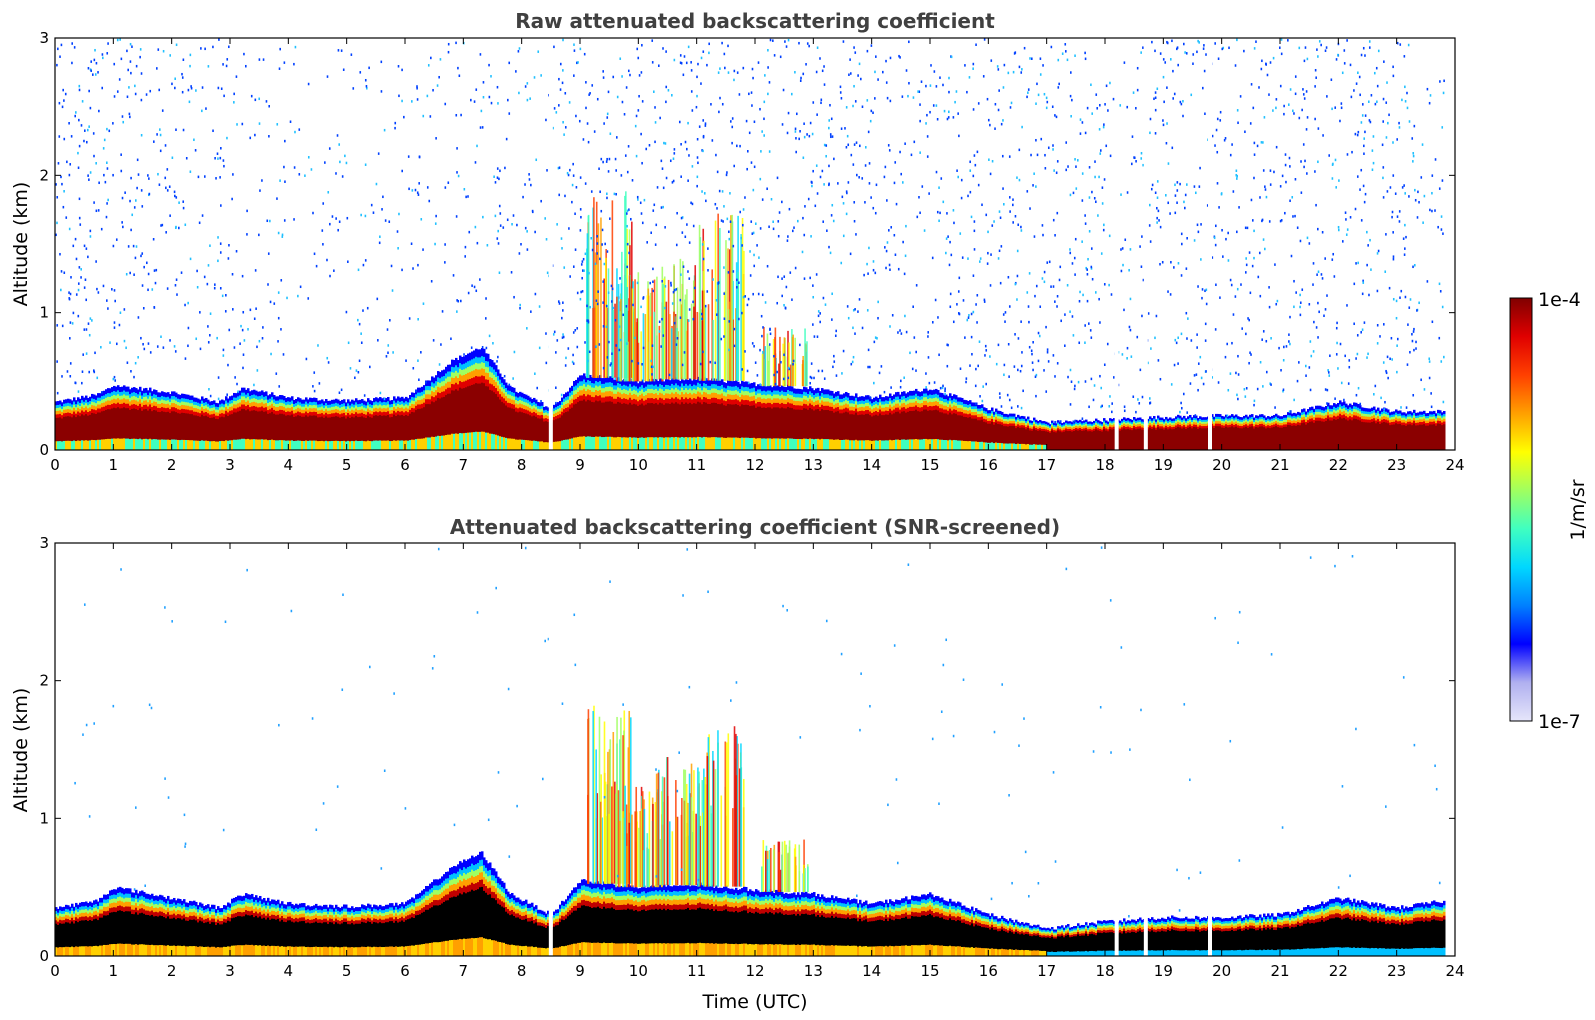  What do you see at coordinates (813, 465) in the screenshot?
I see `x-tick-label: 13` at bounding box center [813, 465].